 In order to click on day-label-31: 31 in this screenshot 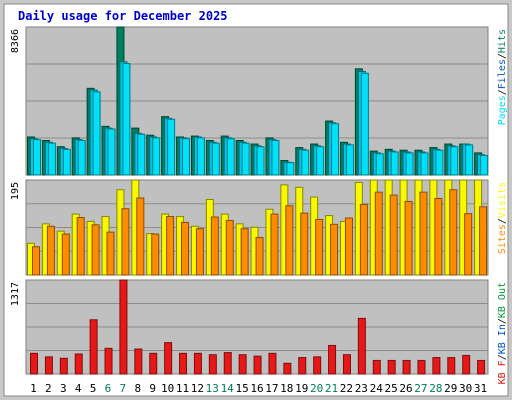, I will do `click(480, 388)`.